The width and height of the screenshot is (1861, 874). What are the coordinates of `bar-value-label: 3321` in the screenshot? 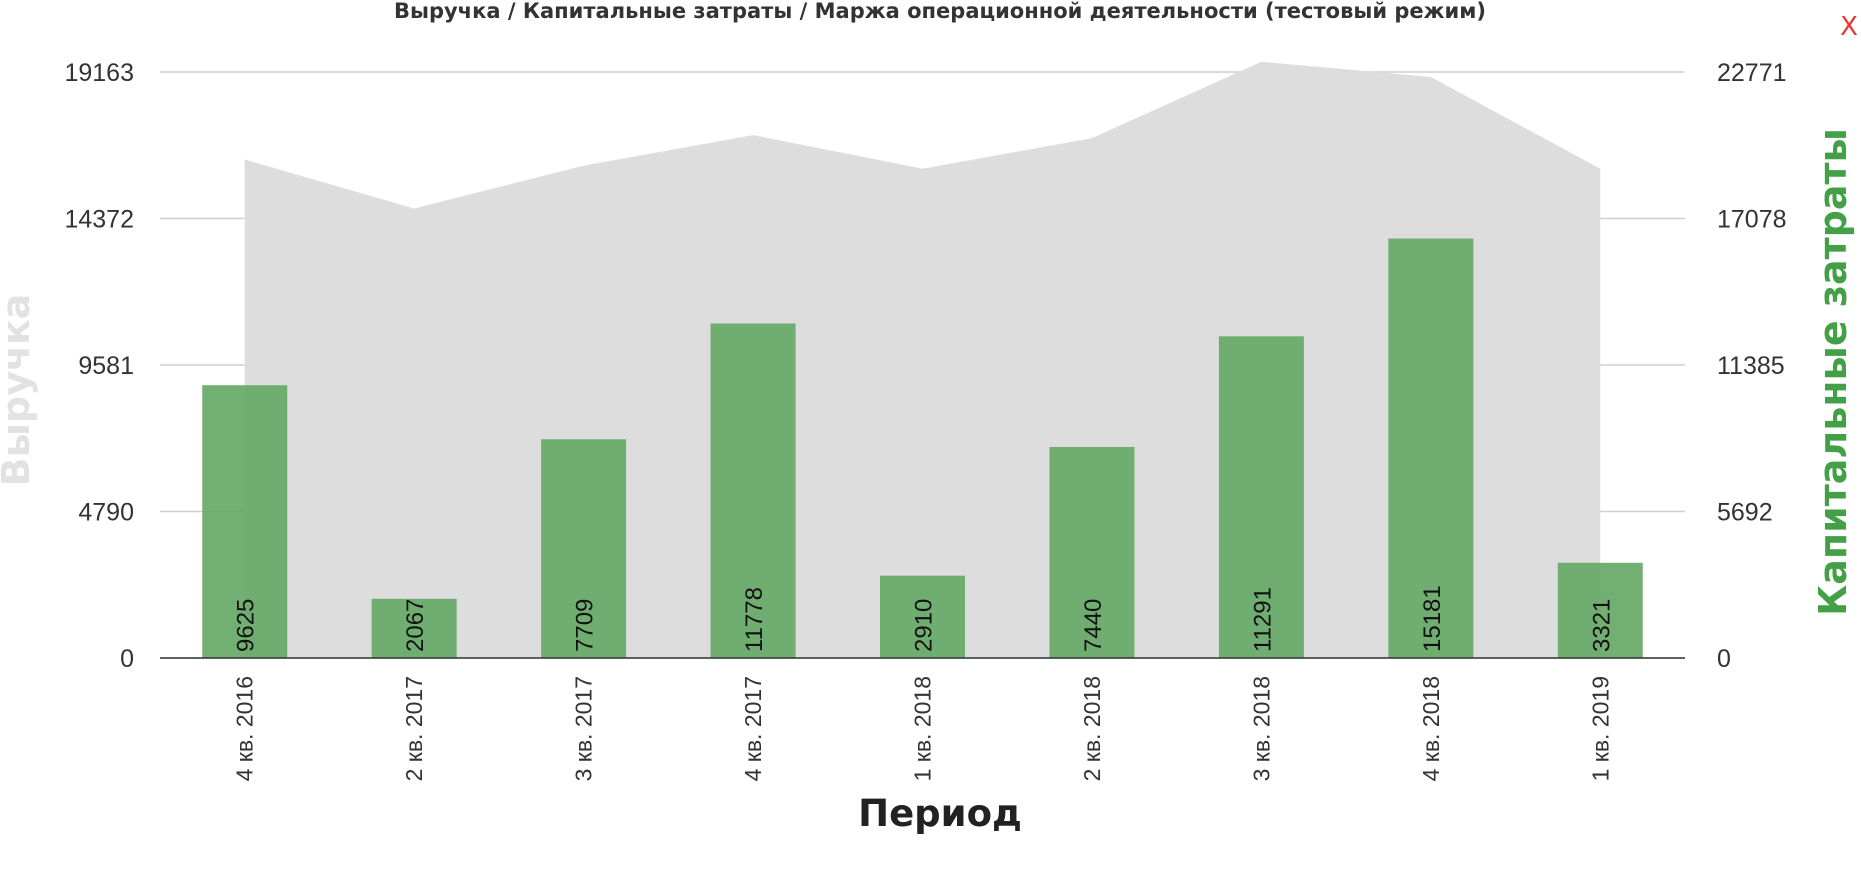 It's located at (1601, 625).